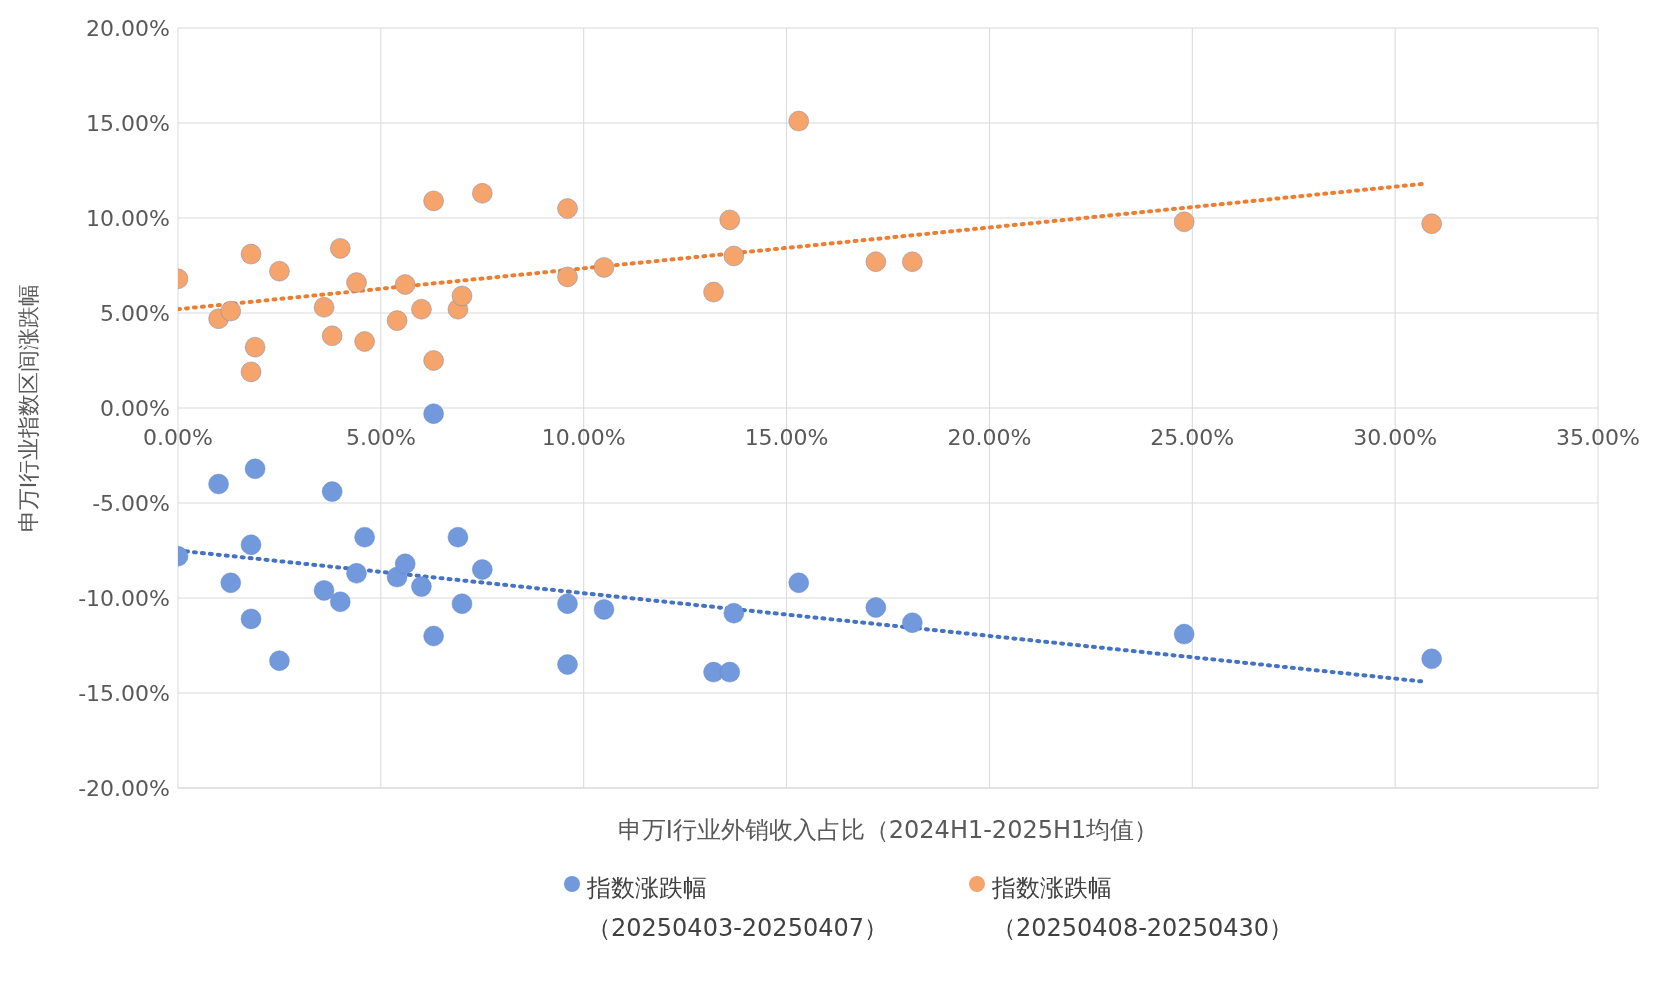 This screenshot has width=1667, height=998. Describe the element at coordinates (1598, 437) in the screenshot. I see `x-tick-label: 35.00%` at that location.